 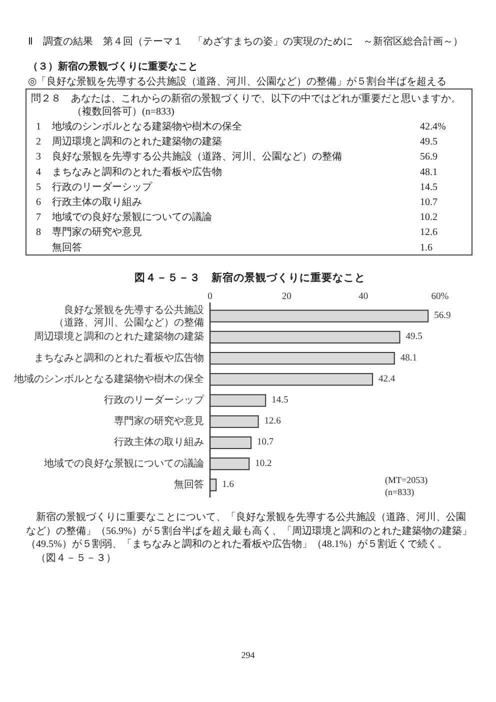 I want to click on data-label: 42.4, so click(x=387, y=379).